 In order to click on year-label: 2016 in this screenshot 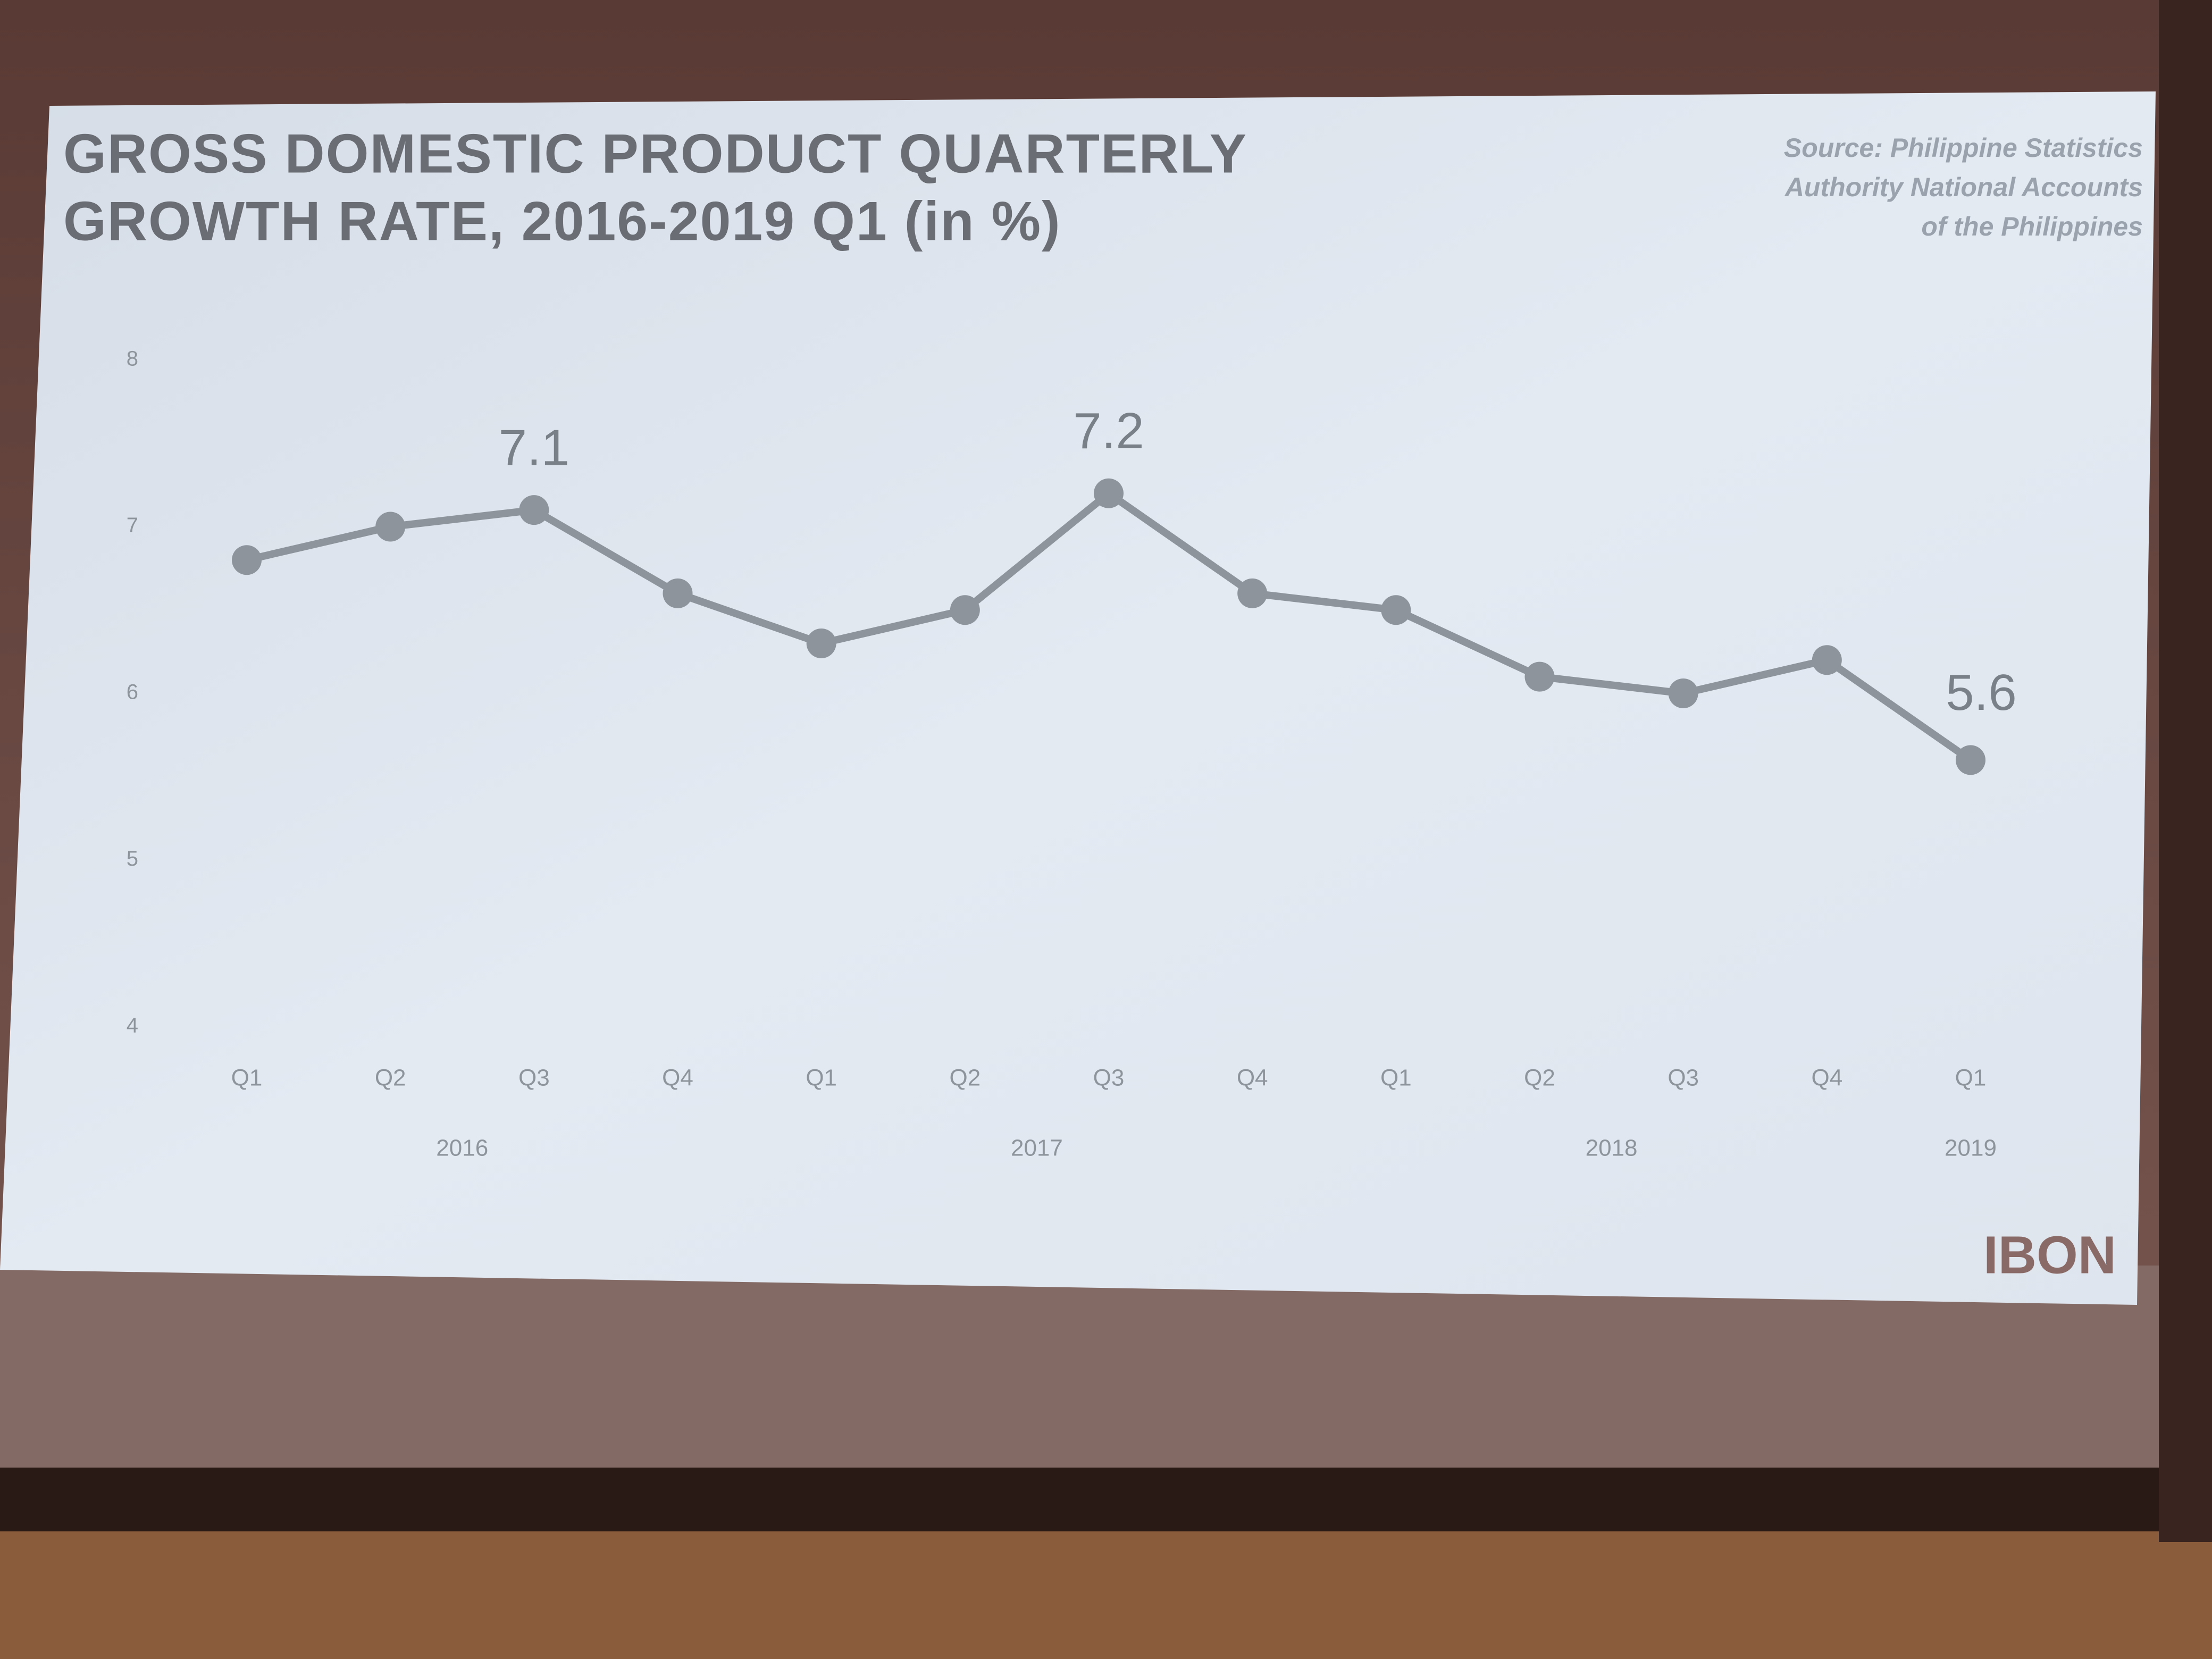, I will do `click(462, 1148)`.